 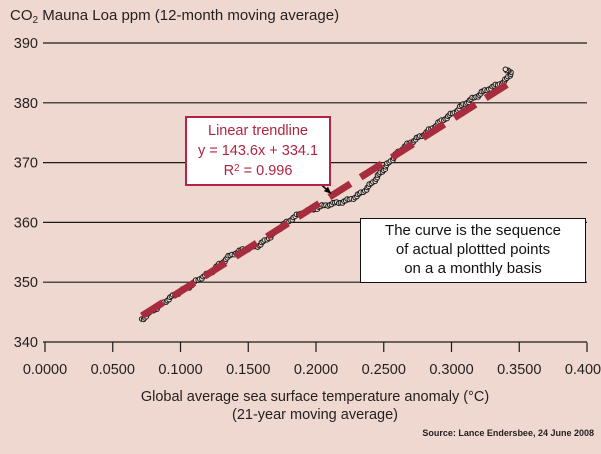 I want to click on source-credit: Source: Lance Endersbee, 24 June 2008, so click(x=508, y=433).